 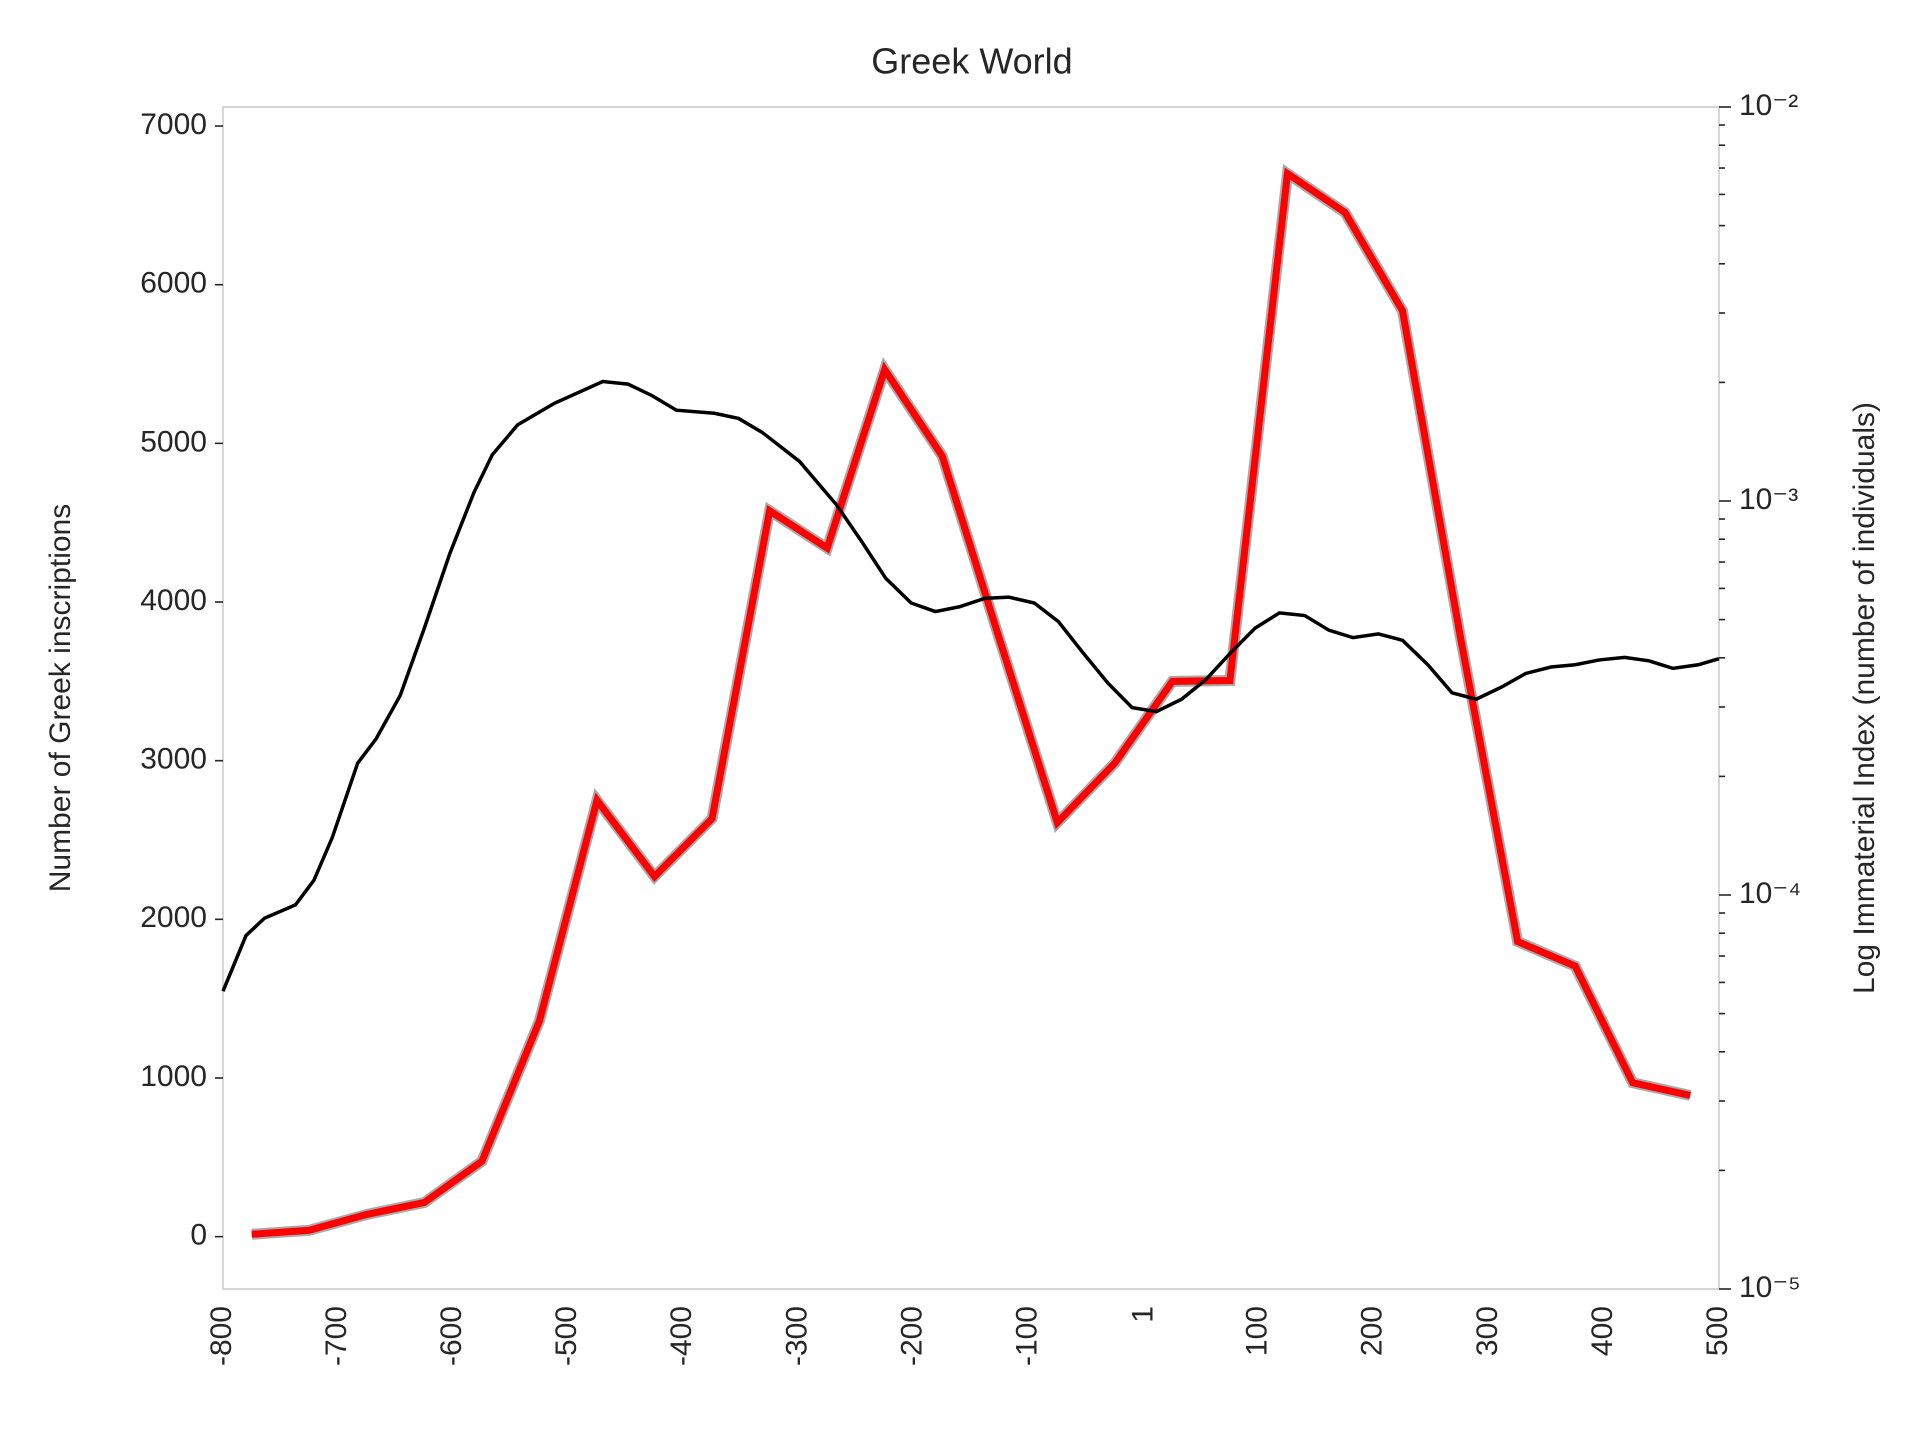 I want to click on y2-tick-label: 10⁻⁴, so click(x=1770, y=893).